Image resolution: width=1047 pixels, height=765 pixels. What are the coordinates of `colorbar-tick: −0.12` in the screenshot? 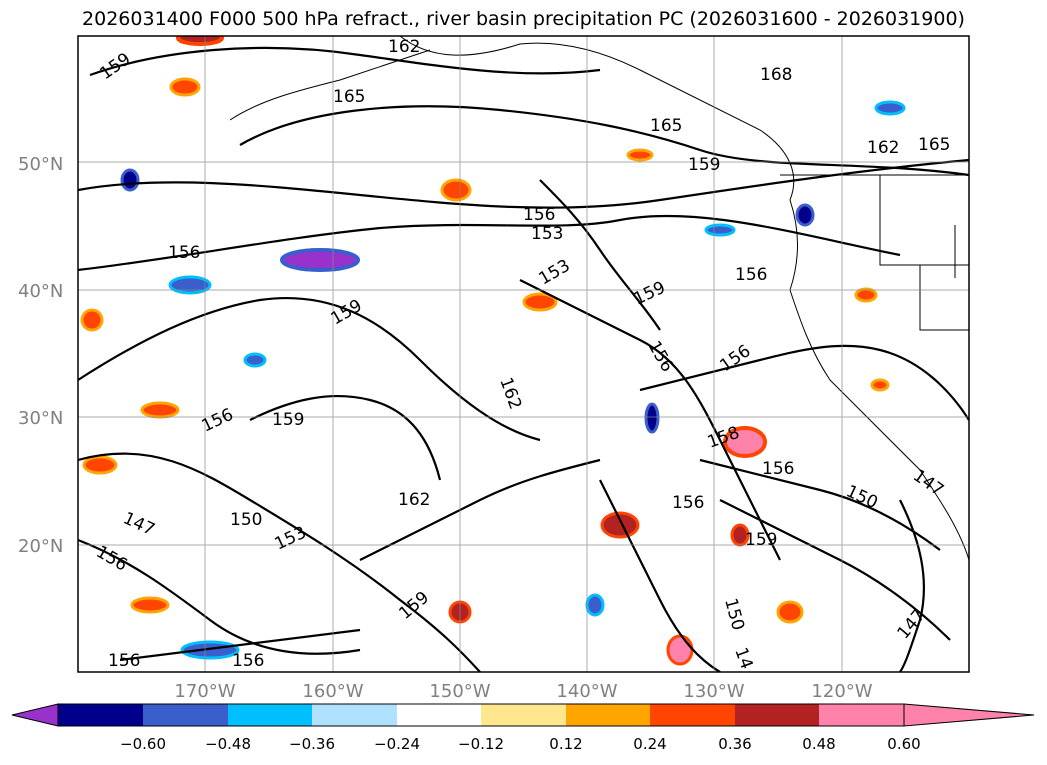 It's located at (481, 744).